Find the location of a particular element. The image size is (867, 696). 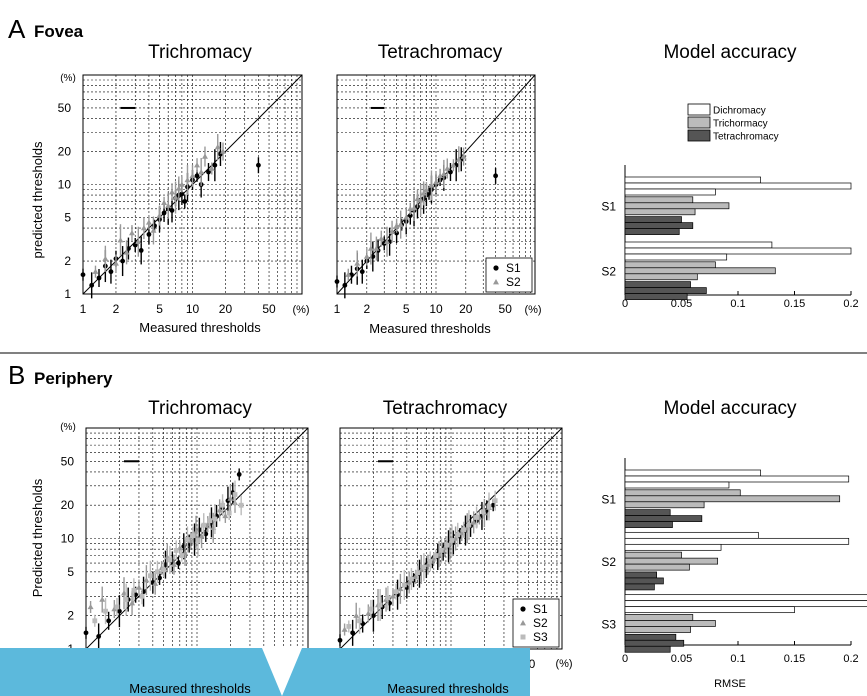

x-tick-label: 0.1 is located at coordinates (737, 659).